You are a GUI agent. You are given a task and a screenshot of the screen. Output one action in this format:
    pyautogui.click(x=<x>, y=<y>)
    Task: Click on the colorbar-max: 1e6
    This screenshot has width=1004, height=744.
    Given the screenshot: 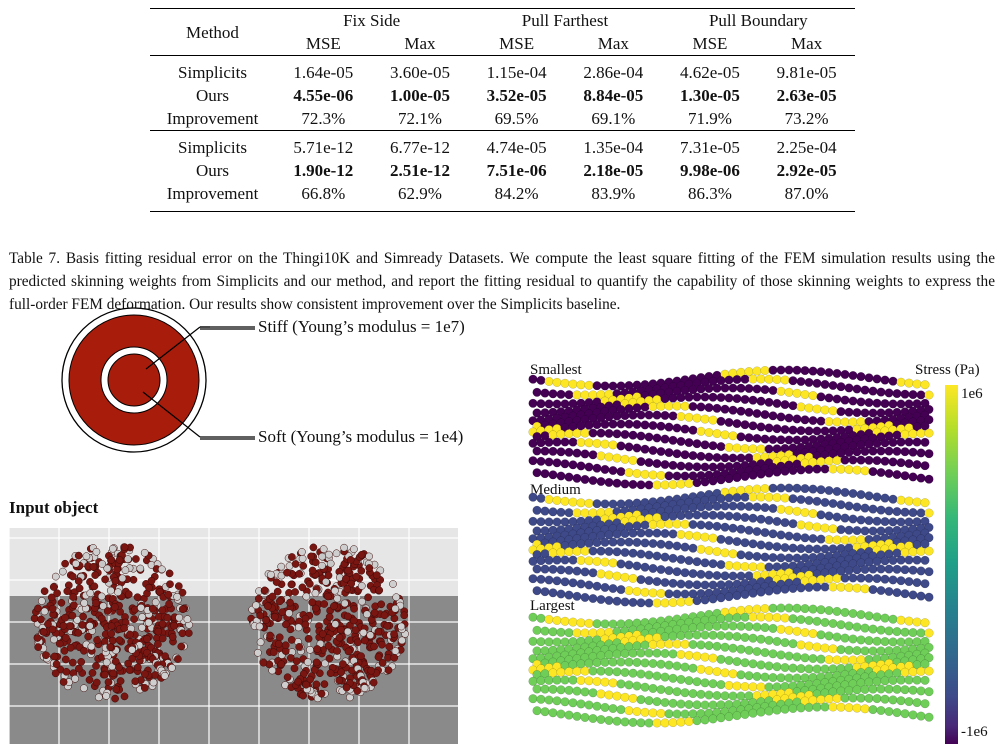 What is the action you would take?
    pyautogui.click(x=972, y=394)
    